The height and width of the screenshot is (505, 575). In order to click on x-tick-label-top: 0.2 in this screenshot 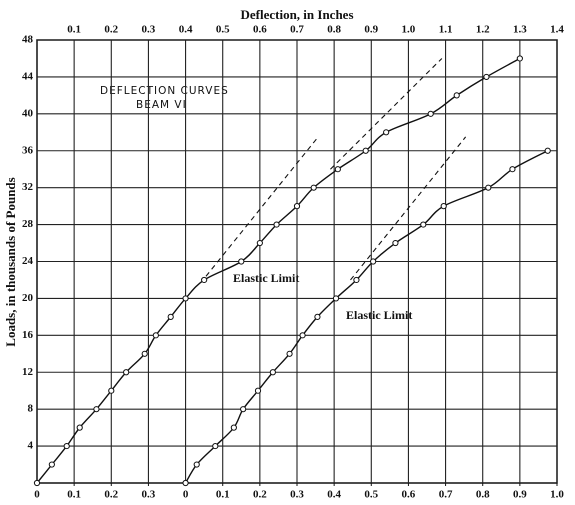, I will do `click(111, 30)`.